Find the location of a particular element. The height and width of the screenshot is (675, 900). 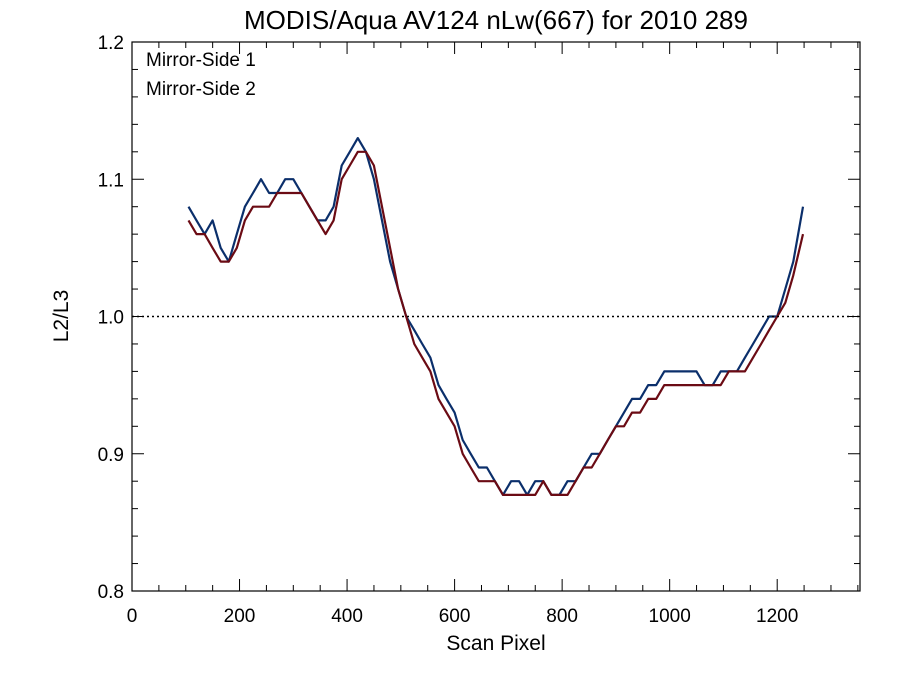

x-tick-label: 1200 is located at coordinates (777, 616).